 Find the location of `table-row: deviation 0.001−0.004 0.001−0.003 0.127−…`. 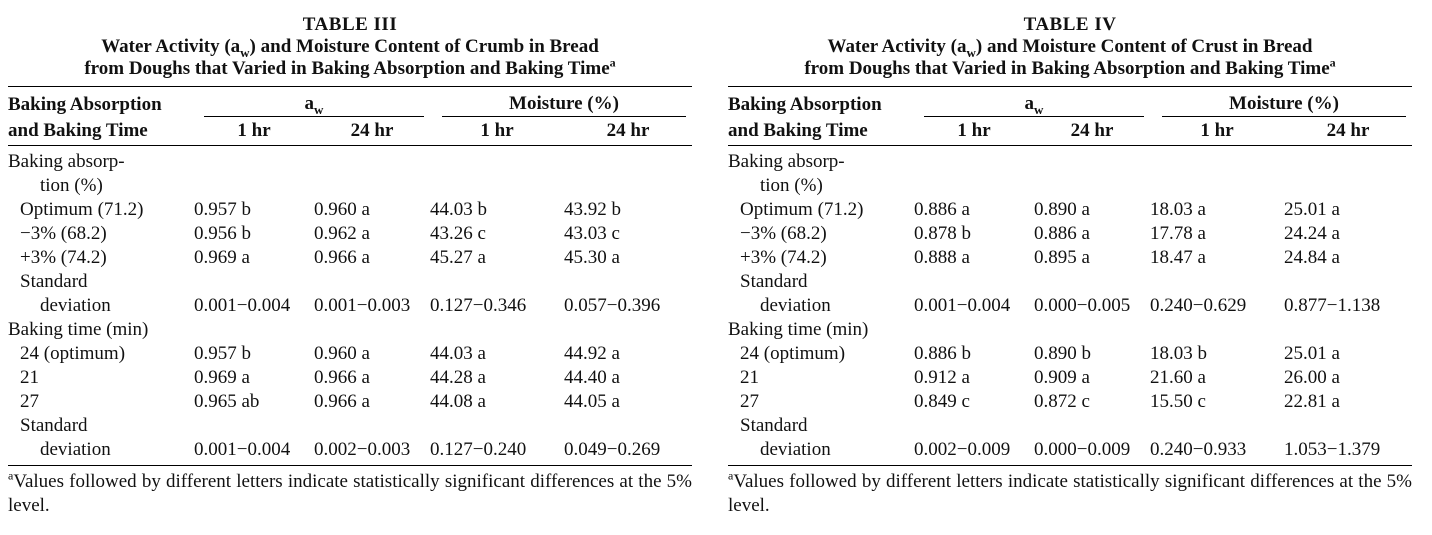

table-row: deviation 0.001−0.004 0.001−0.003 0.127−… is located at coordinates (350, 305).